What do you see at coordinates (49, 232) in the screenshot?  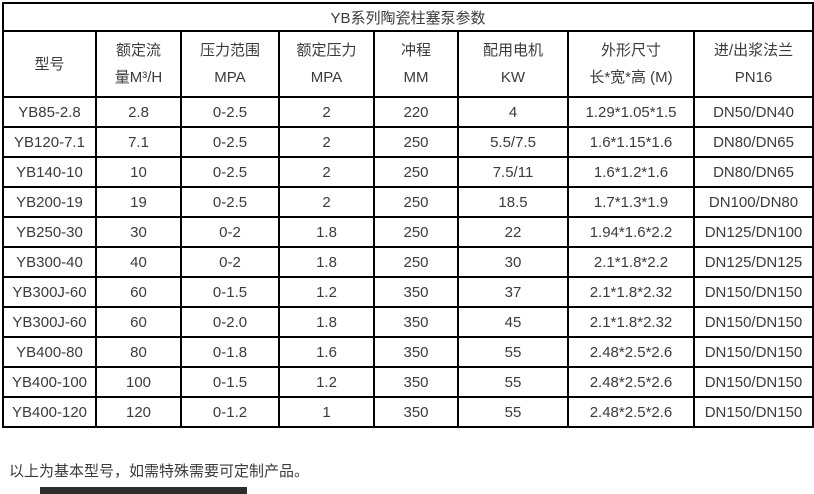 I see `table-cell: YB250-30` at bounding box center [49, 232].